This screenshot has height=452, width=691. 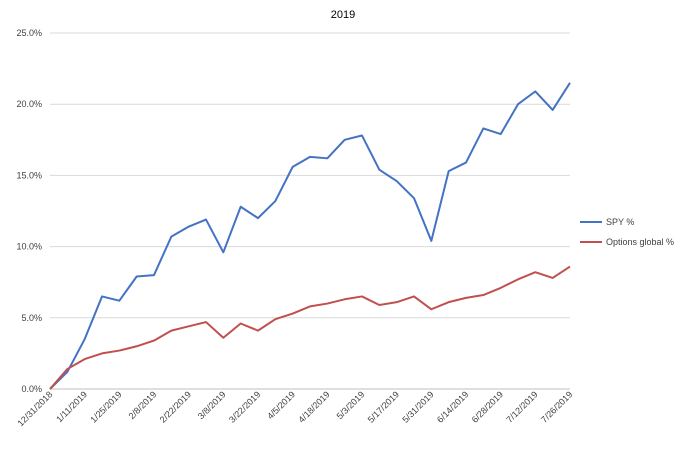 What do you see at coordinates (313, 406) in the screenshot?
I see `x-tick-label: 4/18/2019` at bounding box center [313, 406].